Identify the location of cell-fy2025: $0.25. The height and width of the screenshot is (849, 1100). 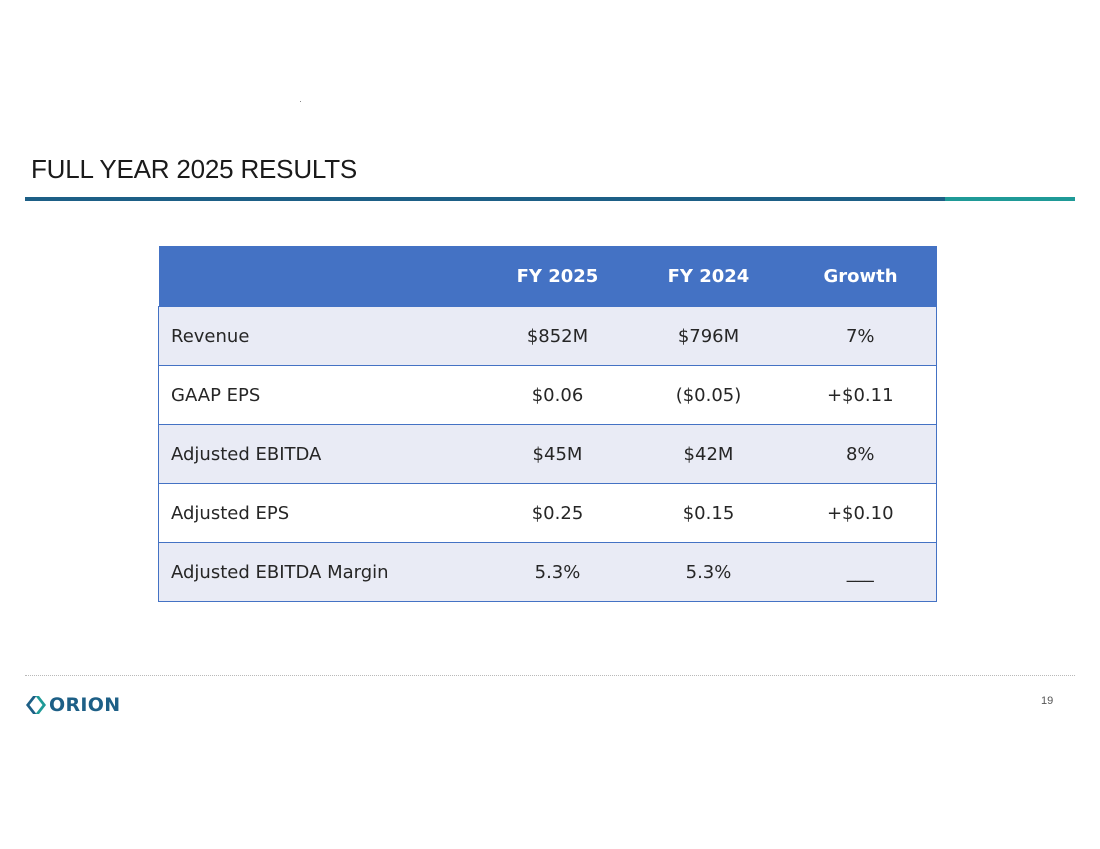
(557, 513).